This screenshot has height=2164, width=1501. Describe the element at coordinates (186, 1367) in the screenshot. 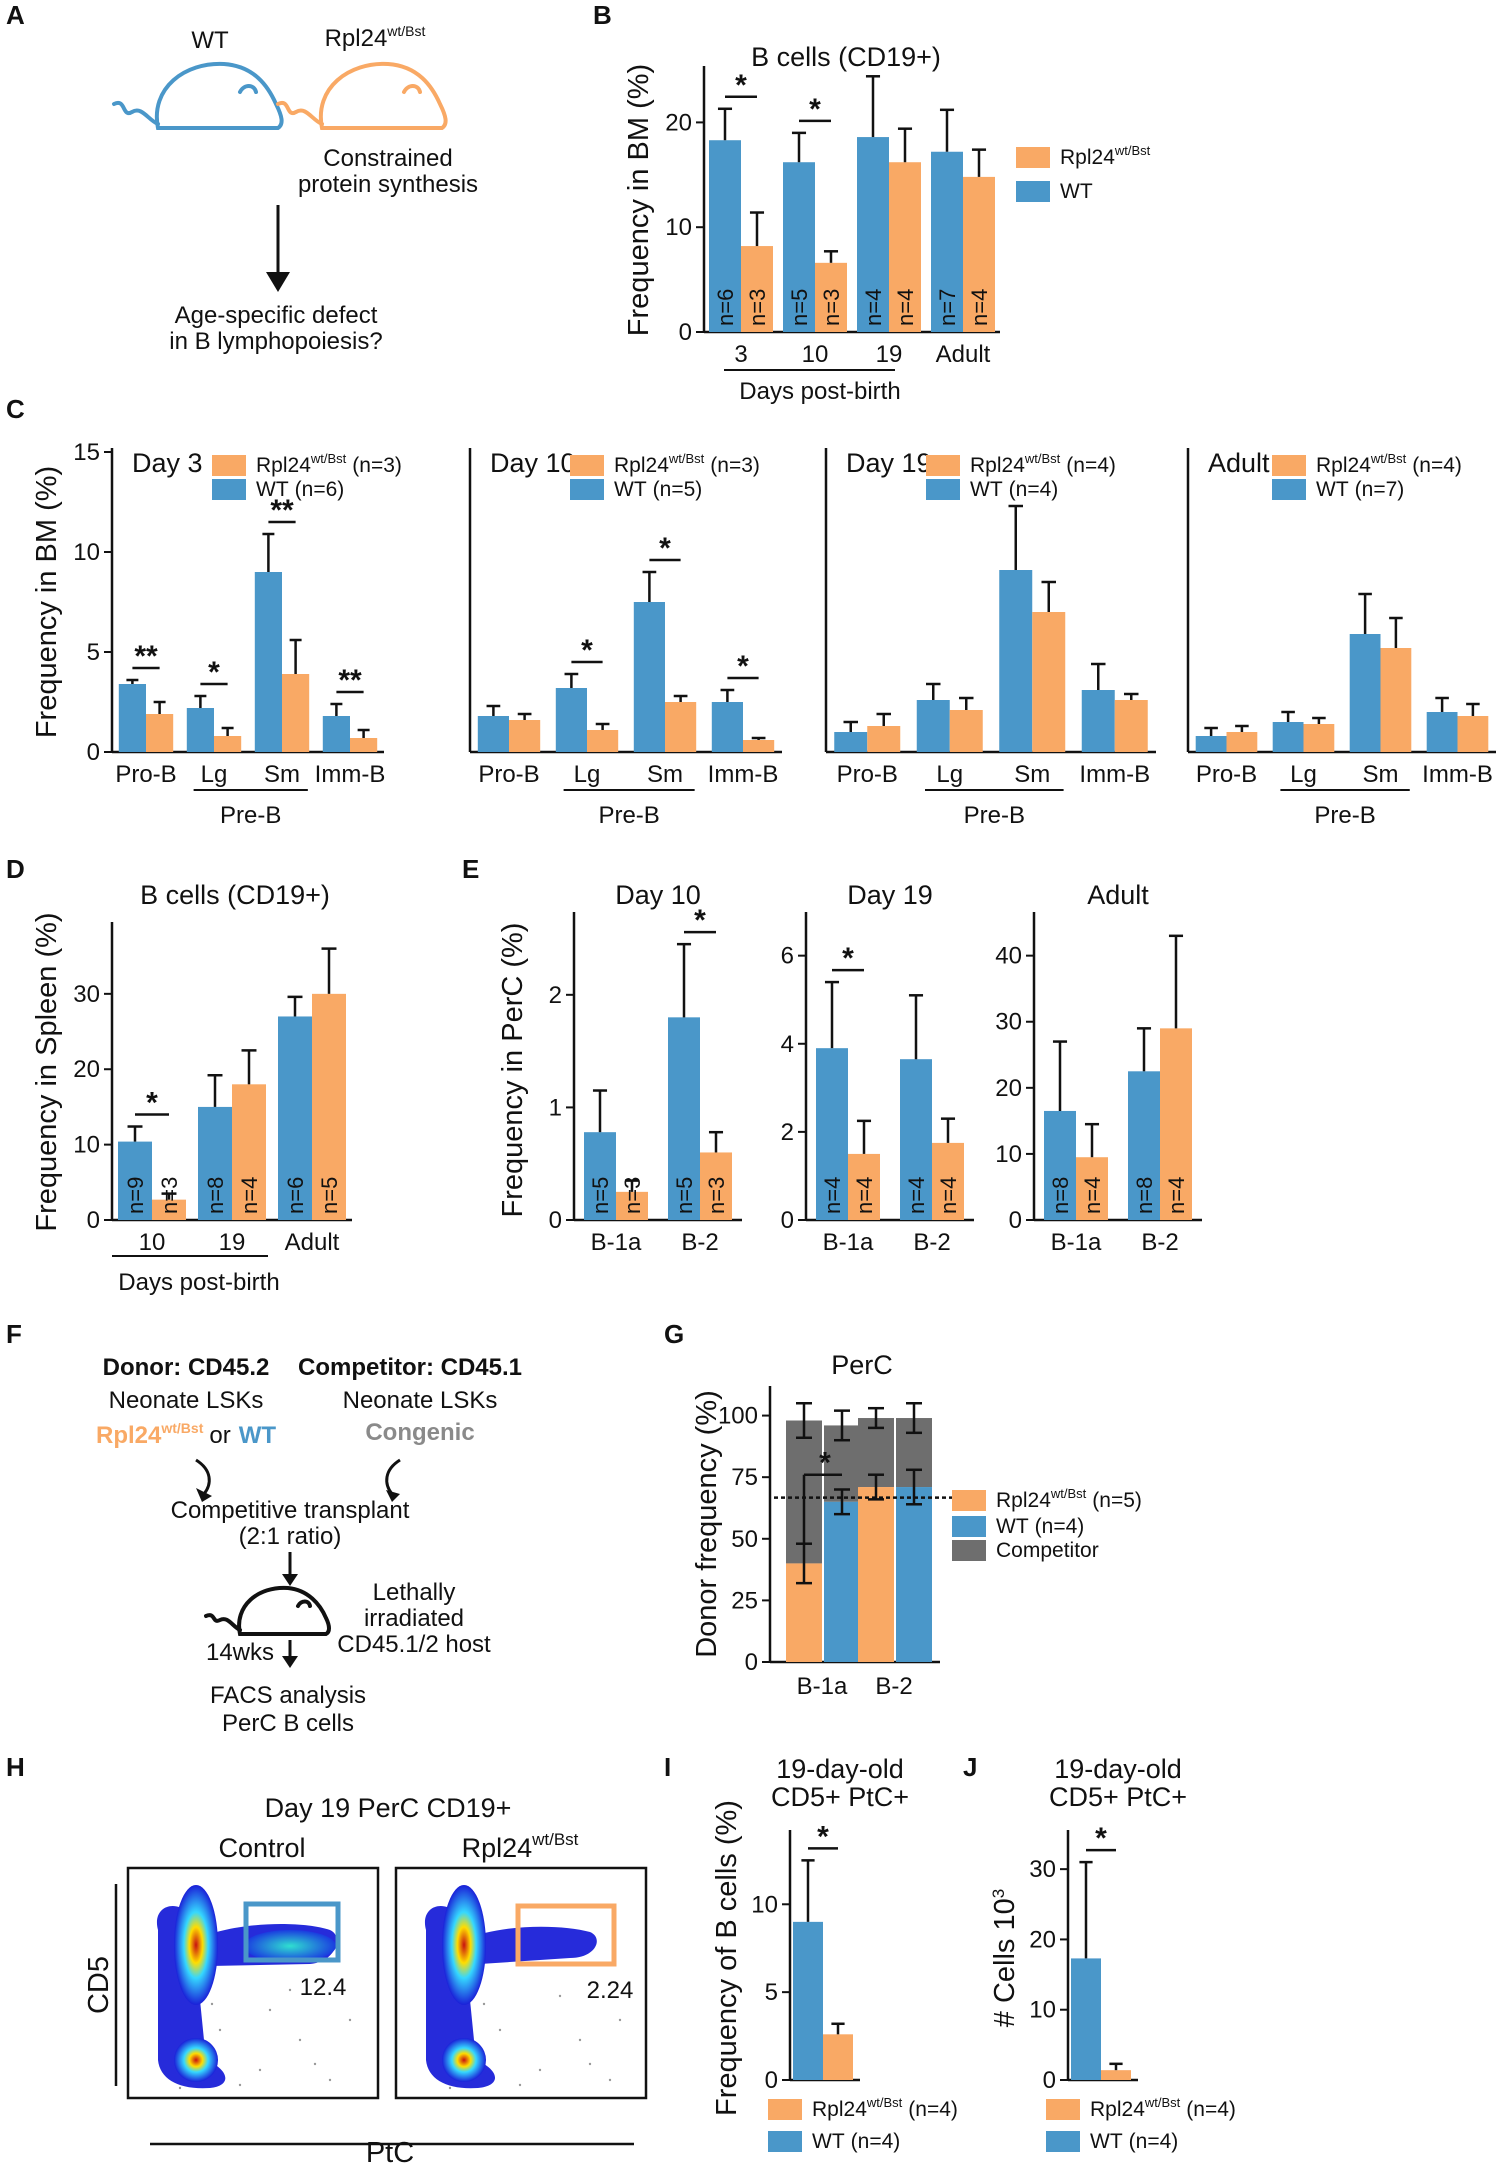

I see `donor-title: Donor: CD45.2` at that location.